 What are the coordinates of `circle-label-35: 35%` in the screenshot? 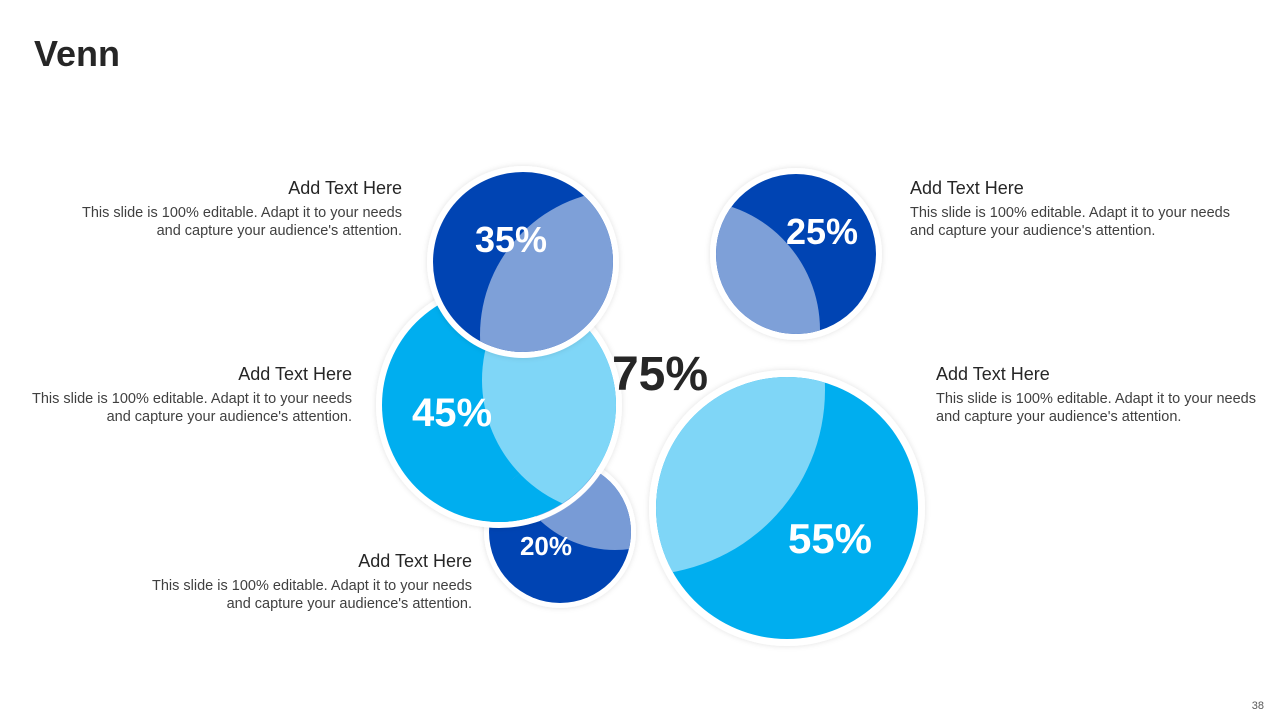 It's located at (511, 239).